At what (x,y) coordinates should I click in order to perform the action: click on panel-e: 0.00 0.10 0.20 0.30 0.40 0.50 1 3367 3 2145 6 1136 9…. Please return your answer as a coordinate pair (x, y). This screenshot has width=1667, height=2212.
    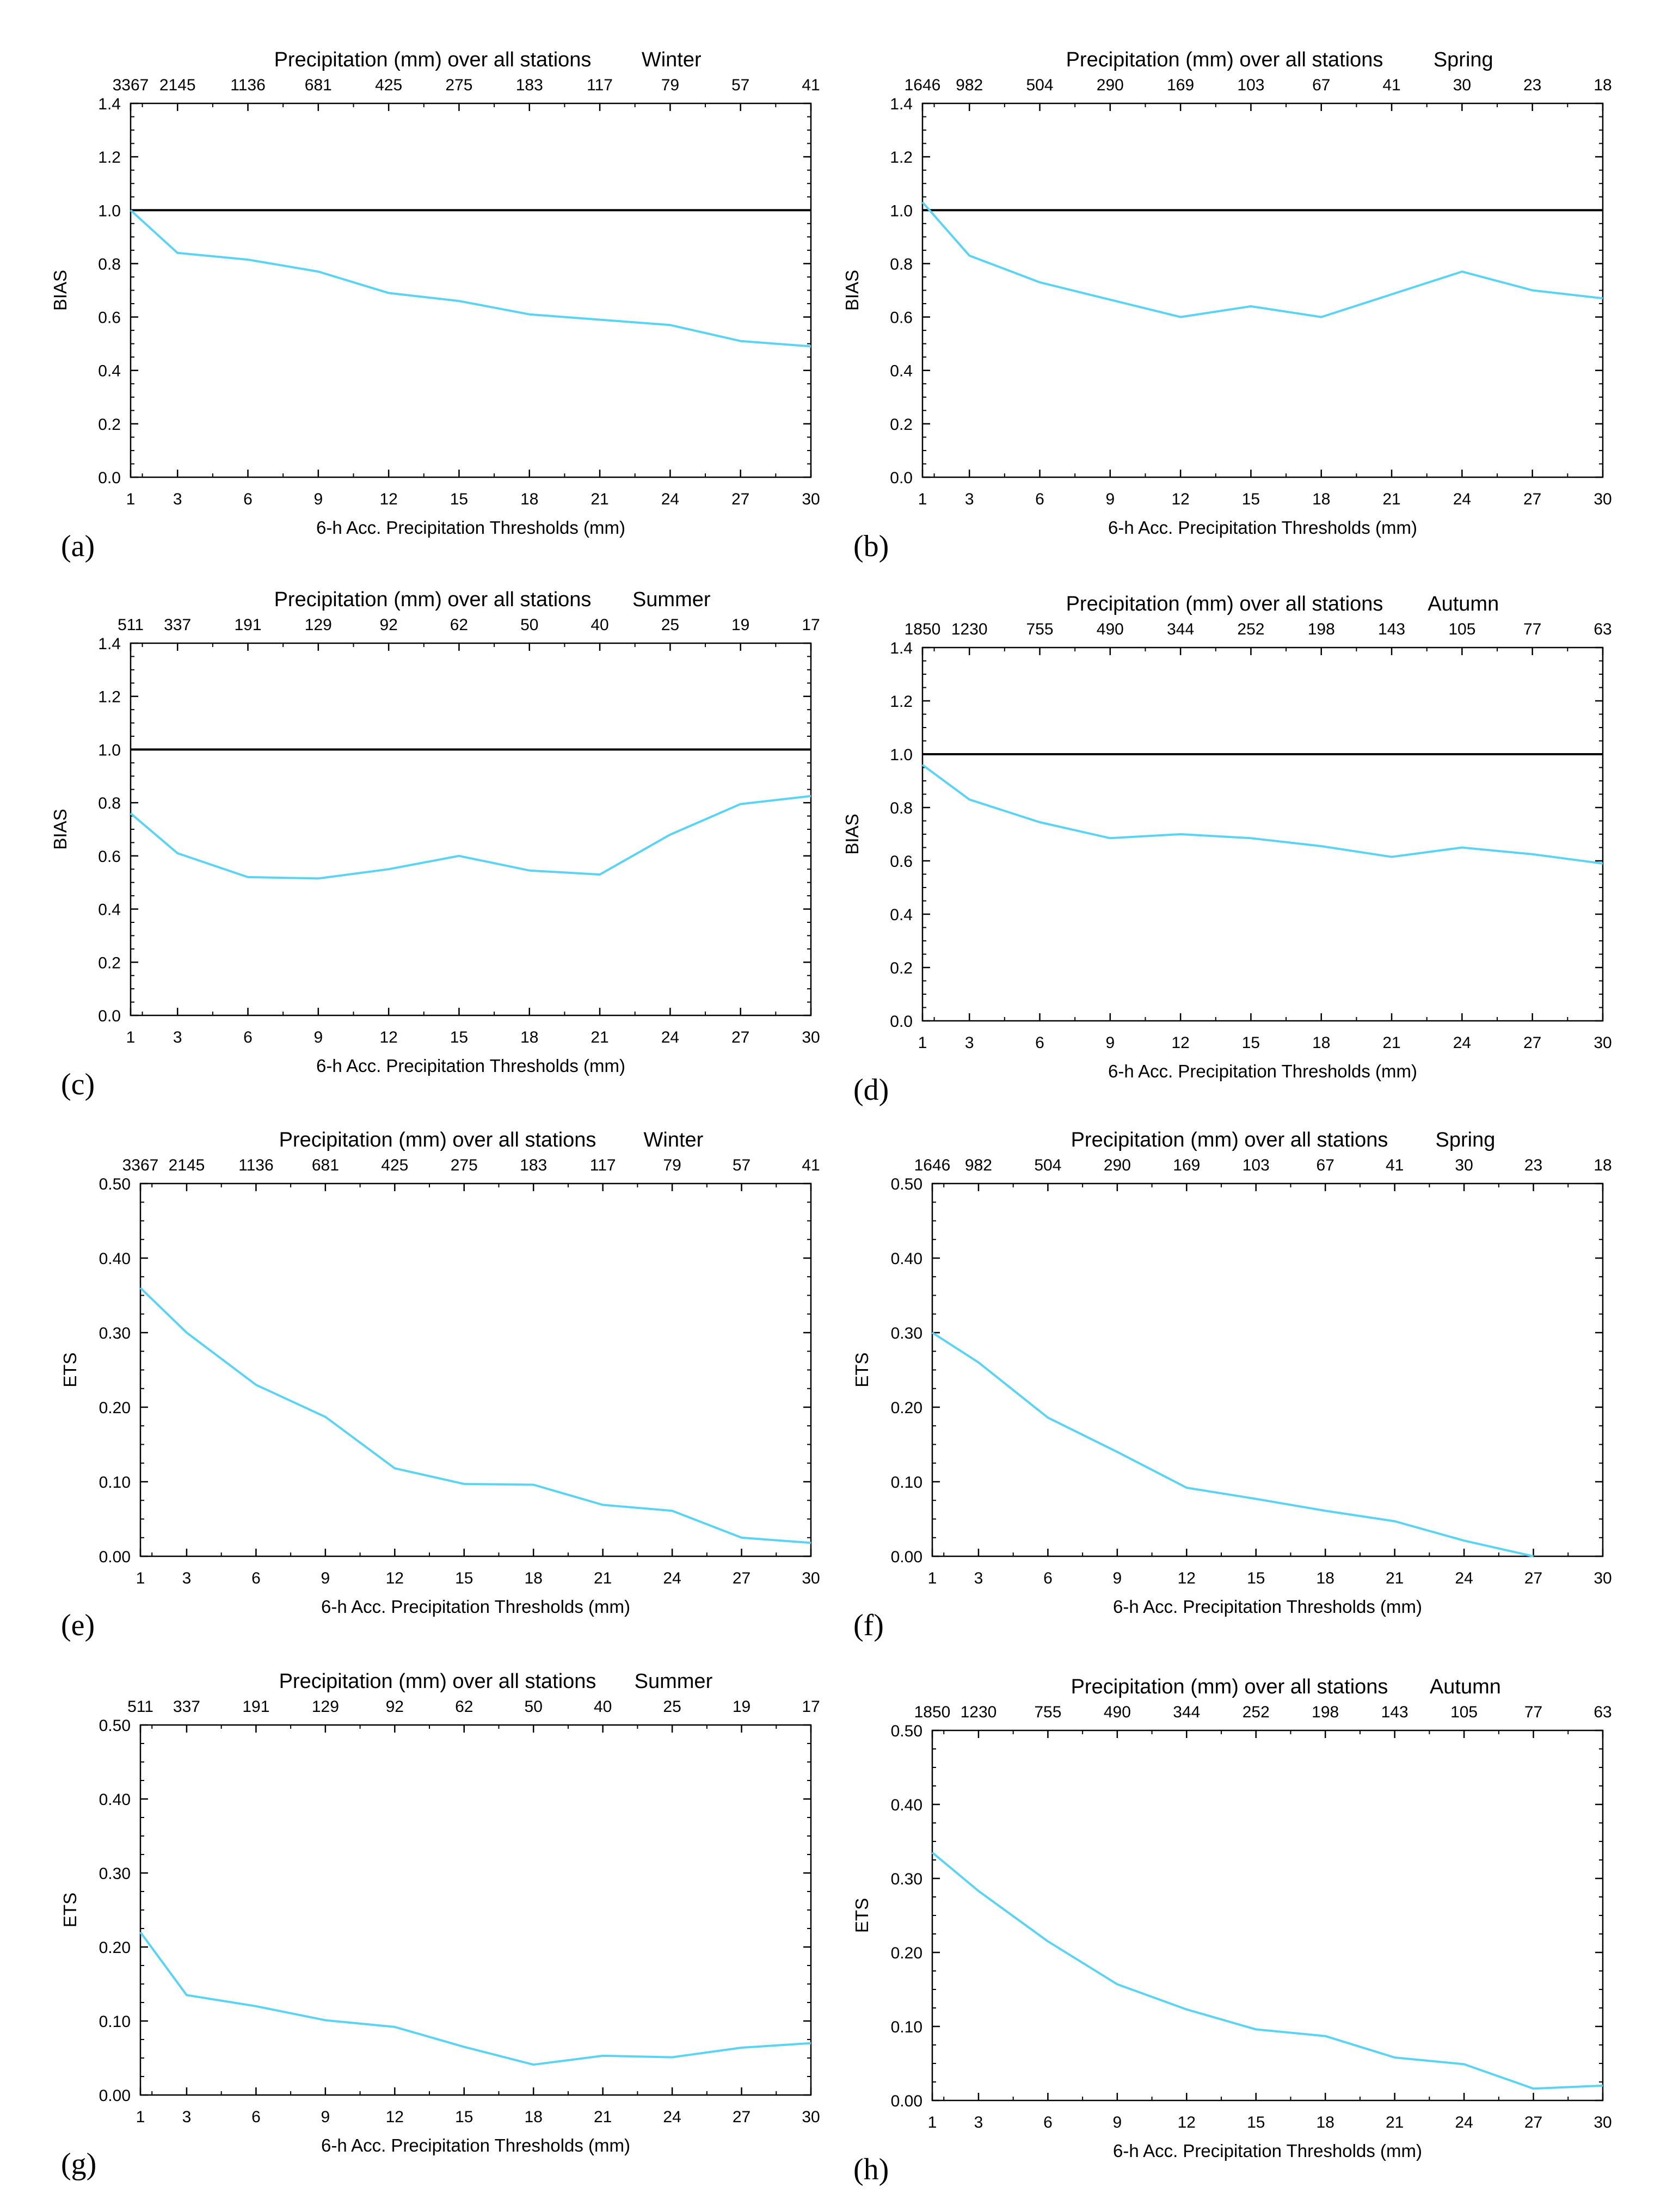
    Looking at the image, I should click on (440, 1385).